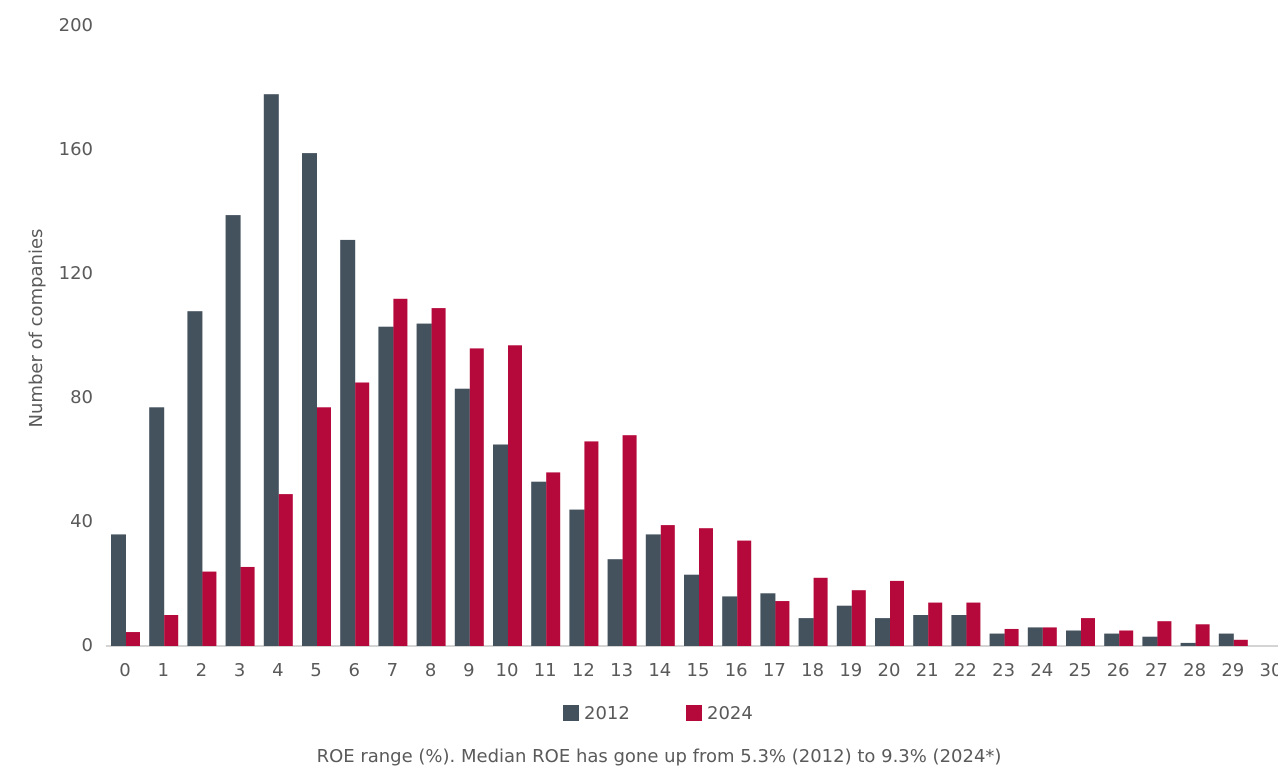 The width and height of the screenshot is (1278, 768). Describe the element at coordinates (1269, 670) in the screenshot. I see `x-tick-label: 30` at that location.